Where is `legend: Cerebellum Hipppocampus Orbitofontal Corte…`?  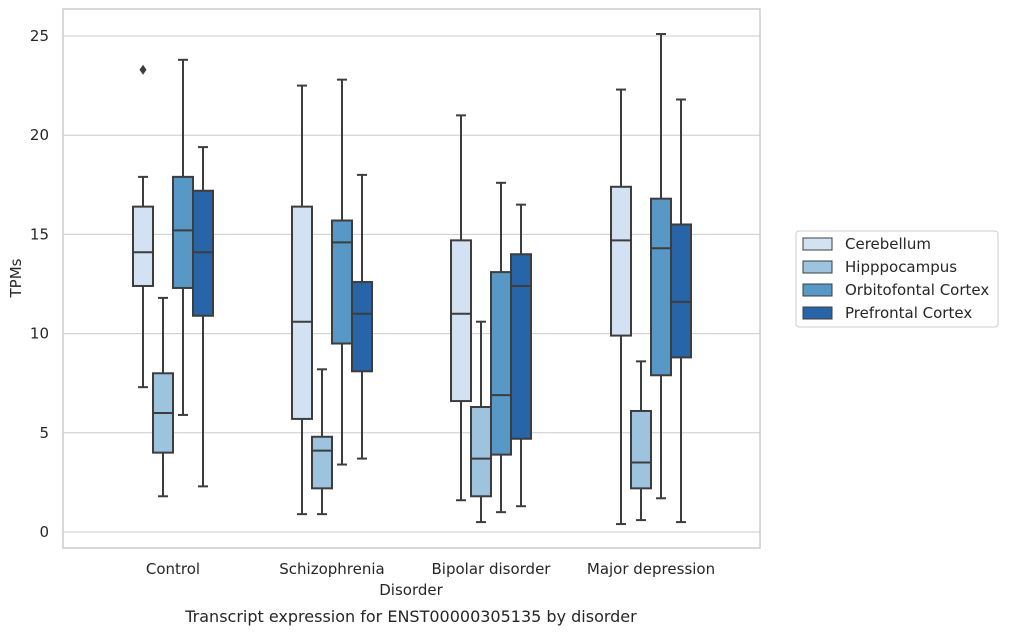 legend: Cerebellum Hipppocampus Orbitofontal Corte… is located at coordinates (897, 279).